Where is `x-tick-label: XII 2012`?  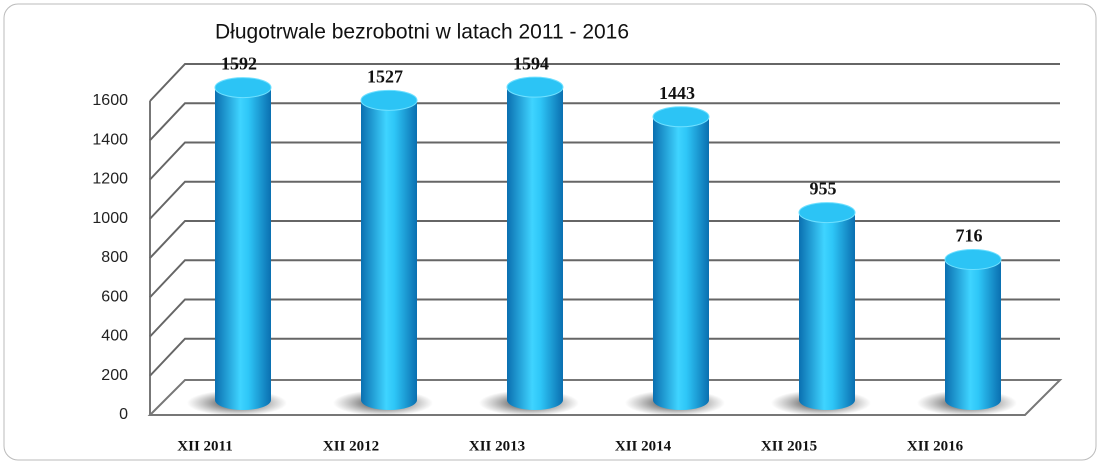 x-tick-label: XII 2012 is located at coordinates (351, 446).